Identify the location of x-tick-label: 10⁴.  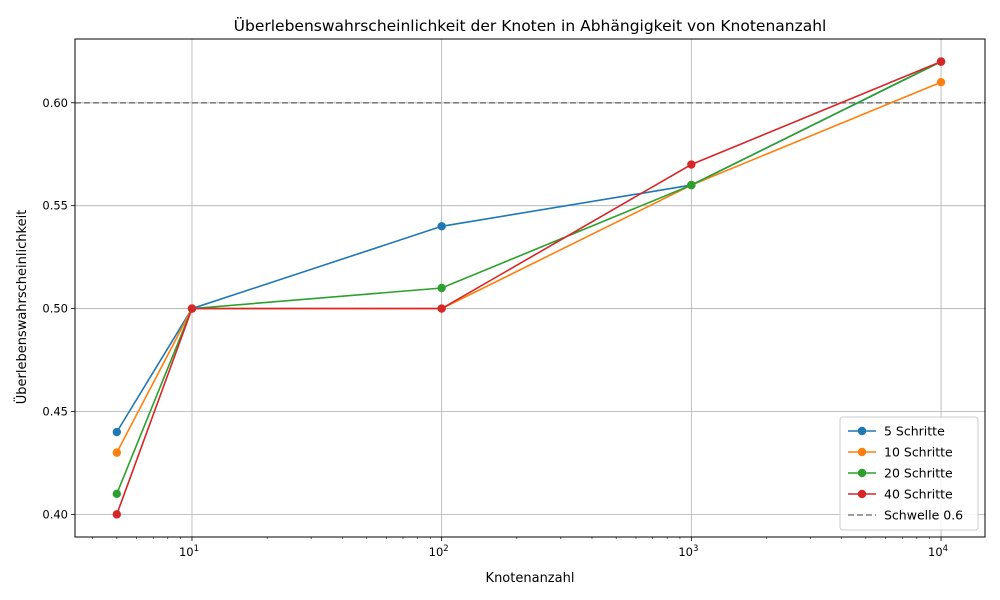
(938, 551).